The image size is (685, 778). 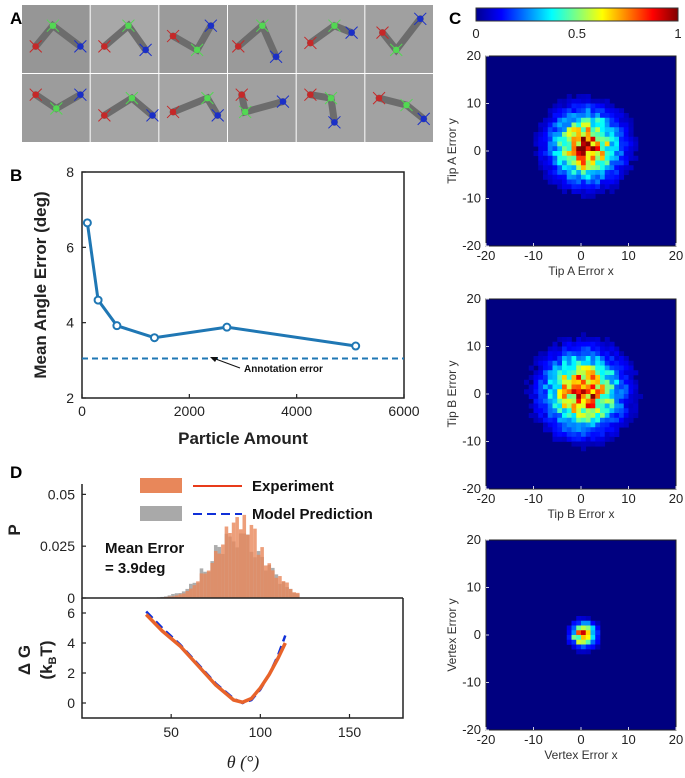 I want to click on histogram-y-label: P, so click(x=14, y=529).